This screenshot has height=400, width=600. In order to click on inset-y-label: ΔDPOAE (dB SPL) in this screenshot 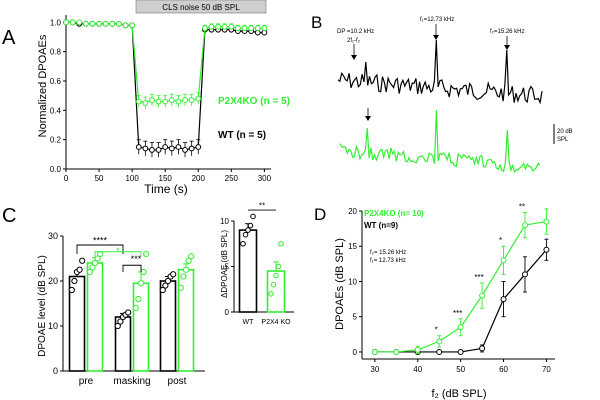, I will do `click(224, 264)`.